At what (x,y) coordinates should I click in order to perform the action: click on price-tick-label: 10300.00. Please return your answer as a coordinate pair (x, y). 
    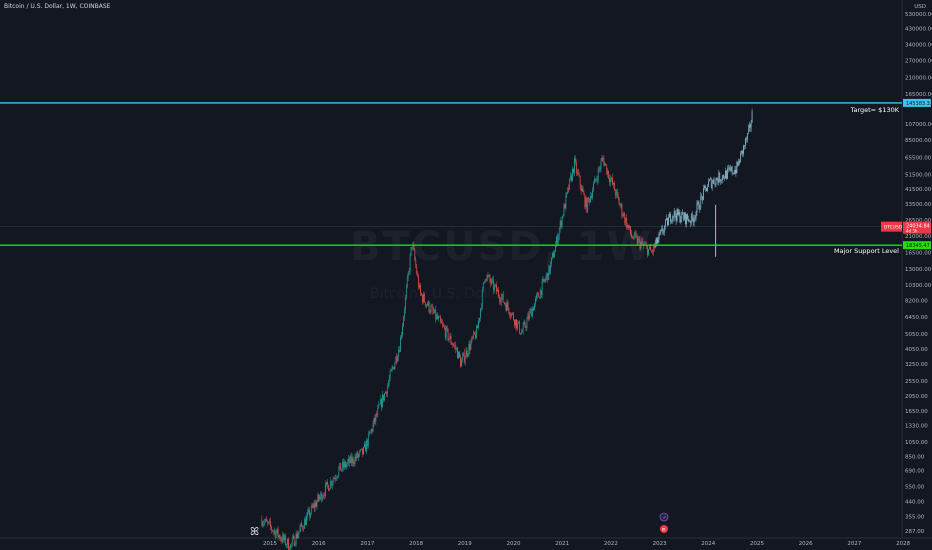
    Looking at the image, I should click on (918, 286).